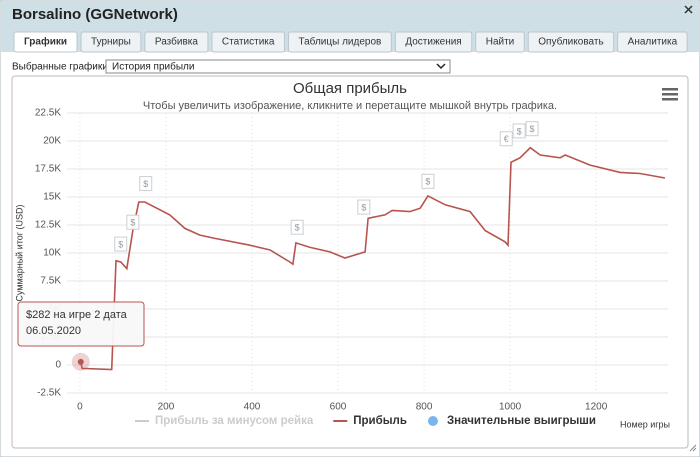 This screenshot has height=462, width=700. What do you see at coordinates (95, 14) in the screenshot?
I see `window-title: Borsalino (GGNetwork)` at bounding box center [95, 14].